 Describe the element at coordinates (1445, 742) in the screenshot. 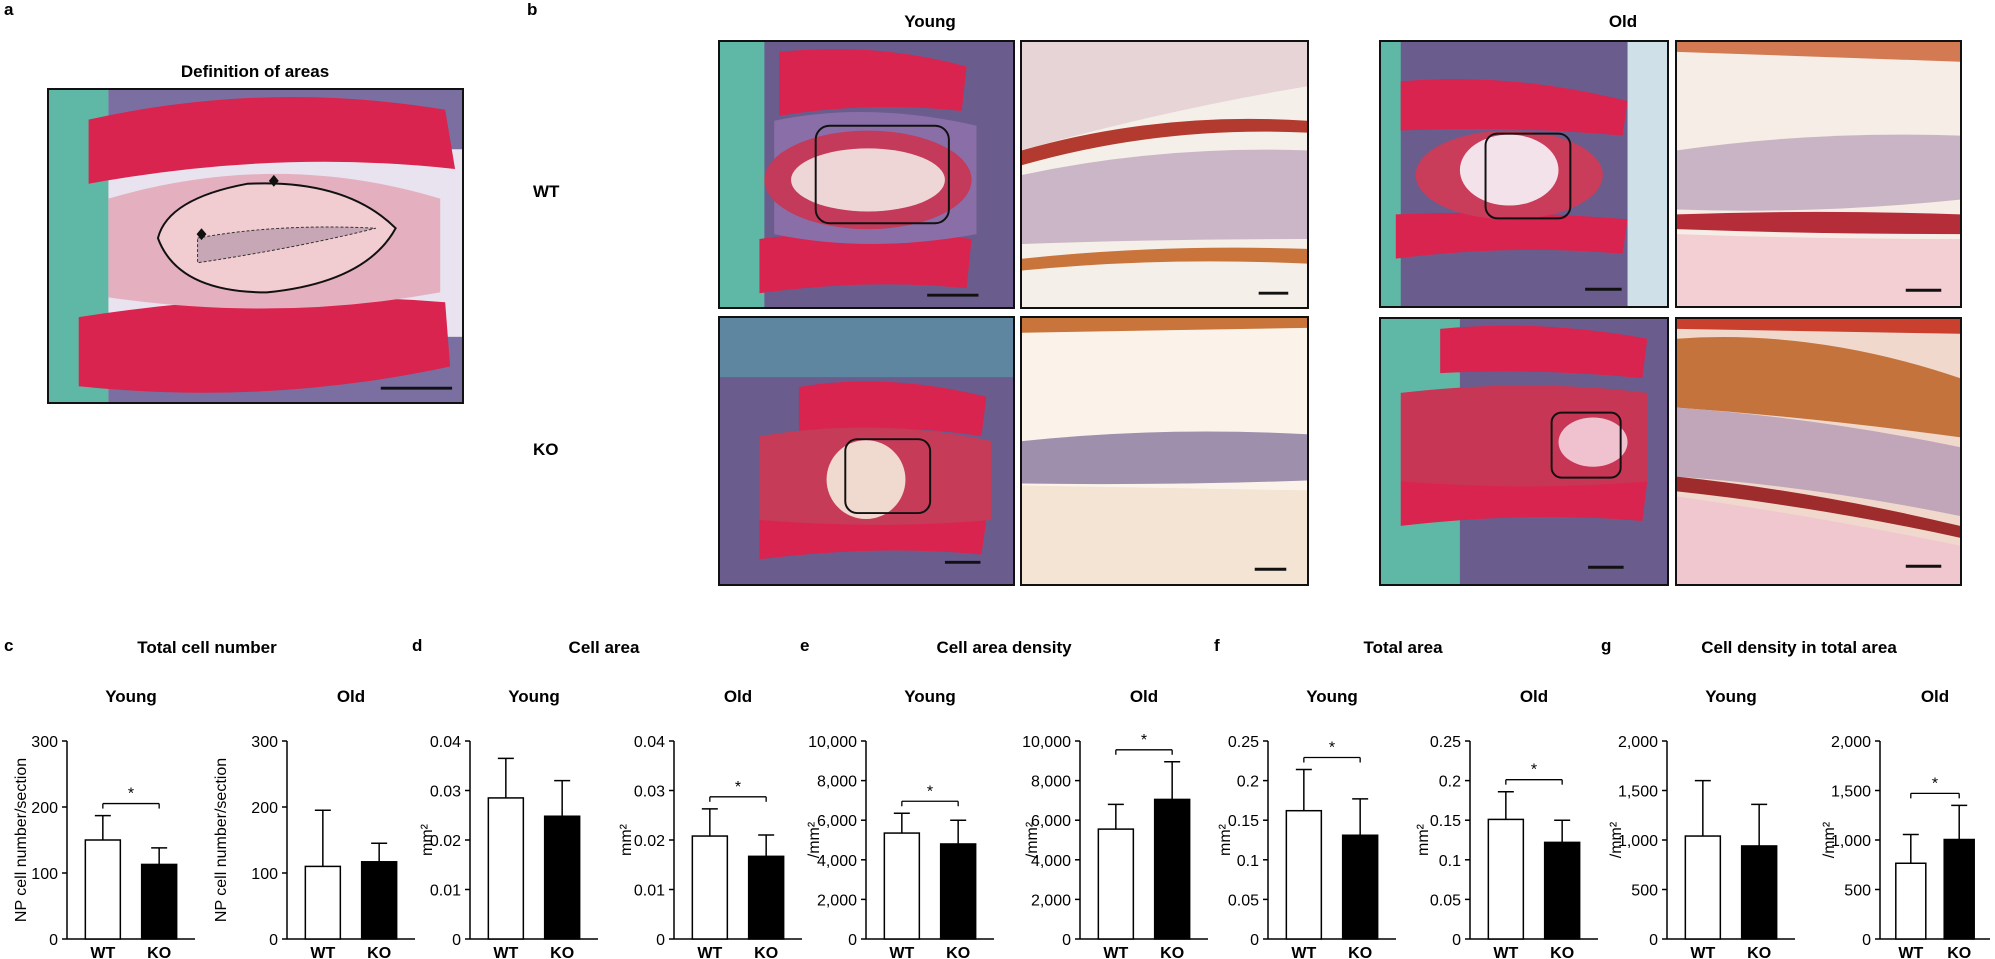

I see `chart-f-old-y-tick-label: 0.25` at that location.